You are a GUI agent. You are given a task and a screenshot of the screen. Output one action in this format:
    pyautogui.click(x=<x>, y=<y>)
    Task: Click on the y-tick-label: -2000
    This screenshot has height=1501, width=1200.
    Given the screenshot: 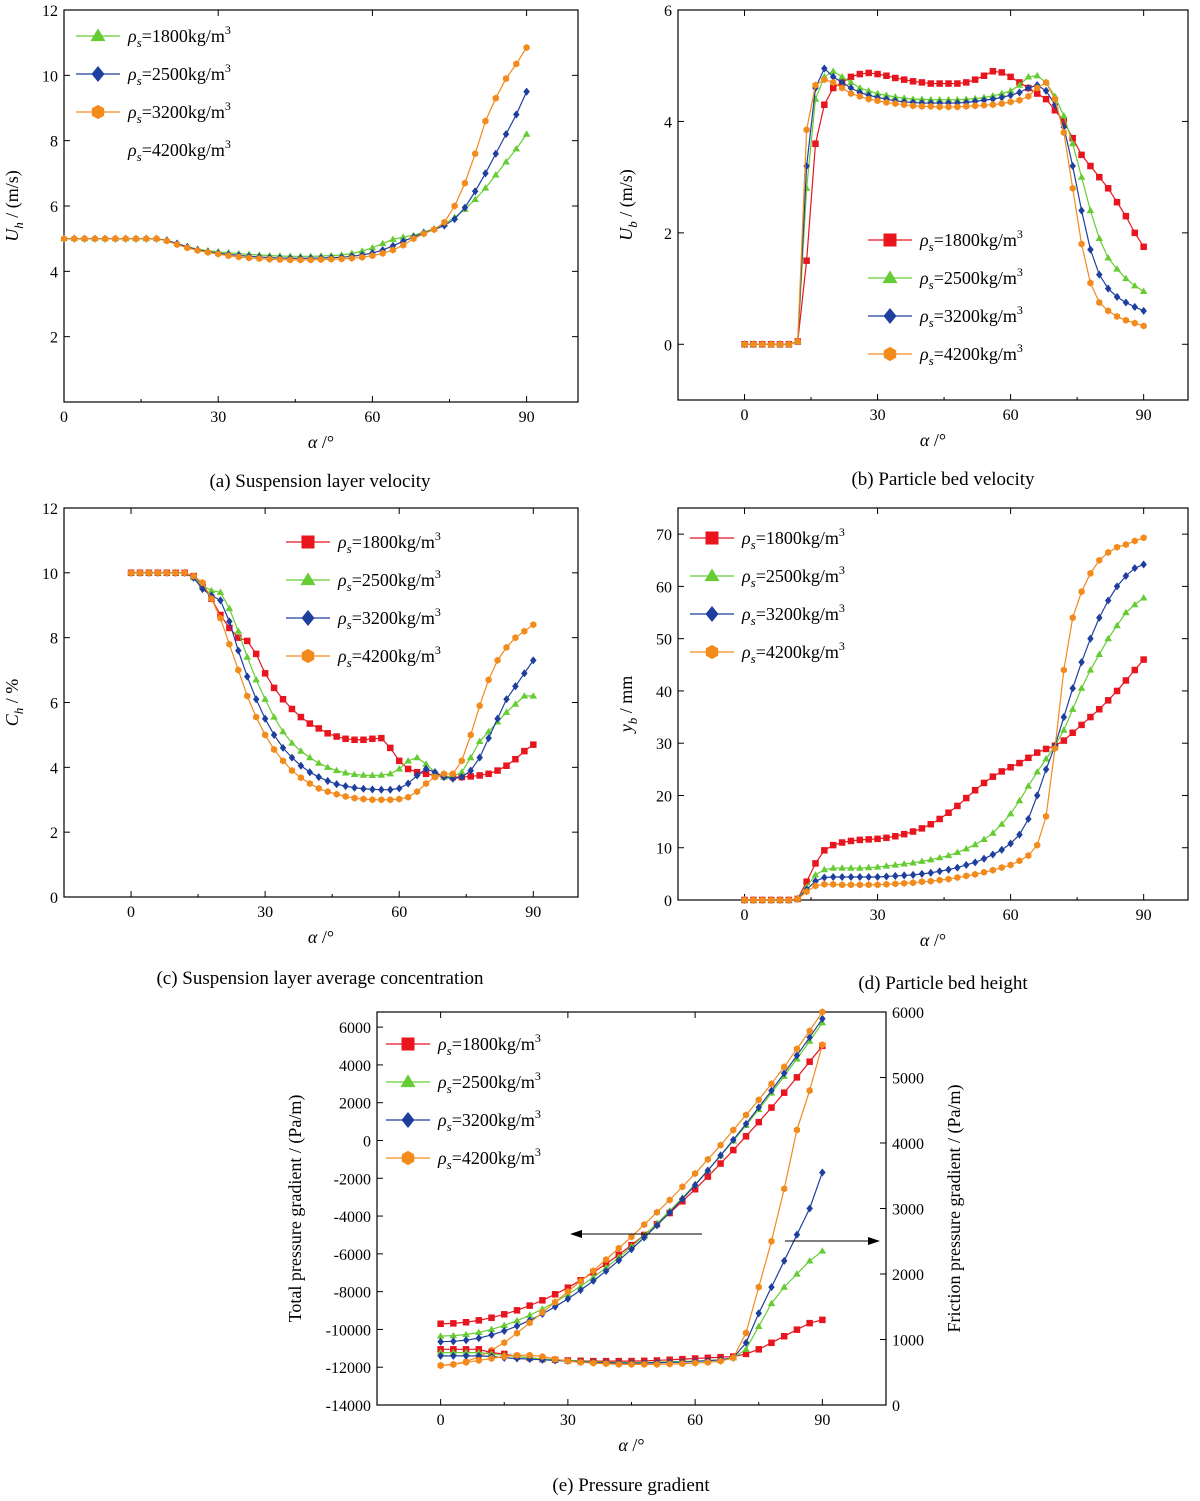 What is the action you would take?
    pyautogui.click(x=352, y=1179)
    